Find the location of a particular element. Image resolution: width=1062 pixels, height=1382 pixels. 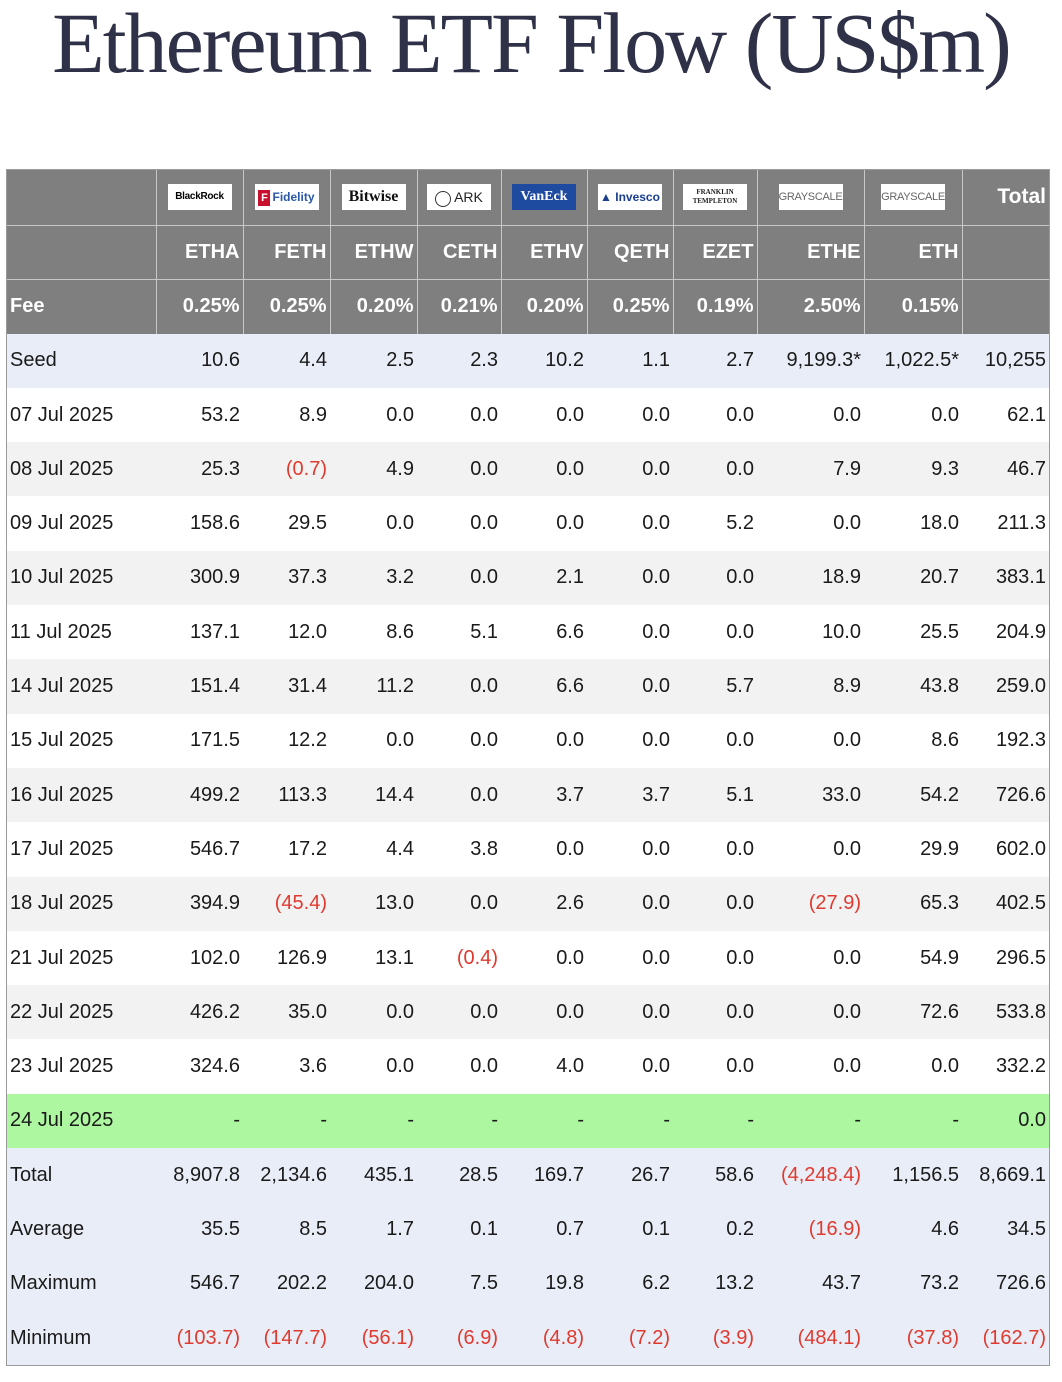

flow-cell: 2.6 is located at coordinates (544, 903).